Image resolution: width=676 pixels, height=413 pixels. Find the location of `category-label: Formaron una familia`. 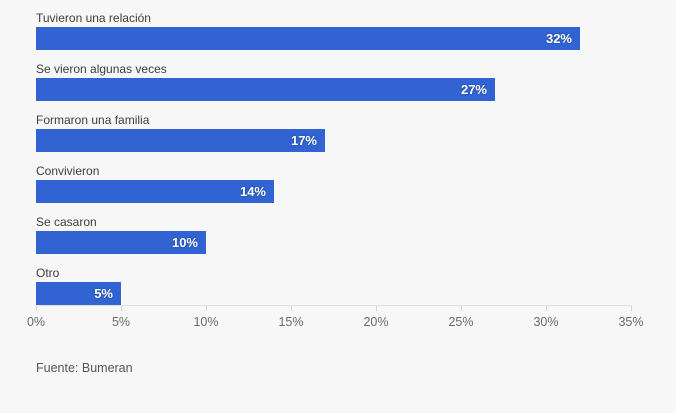

category-label: Formaron una familia is located at coordinates (93, 120).